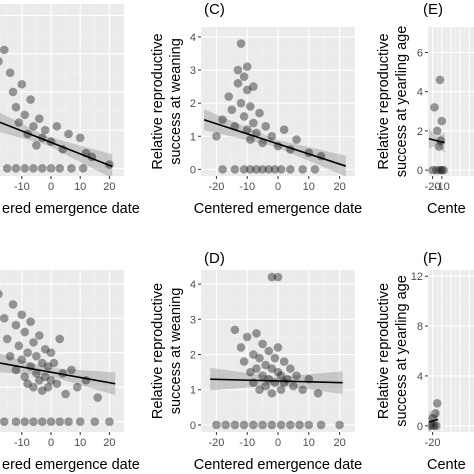  Describe the element at coordinates (339, 187) in the screenshot. I see `x-tick-label: 20` at that location.